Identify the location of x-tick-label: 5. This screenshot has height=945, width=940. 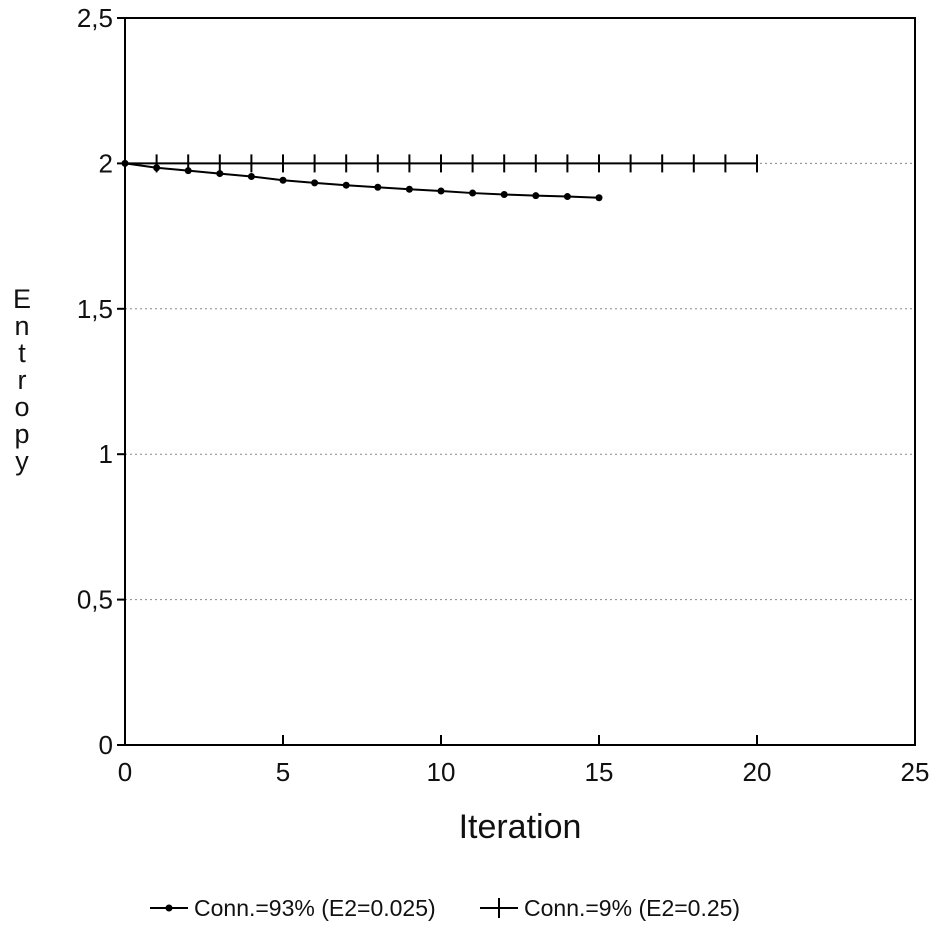
(283, 772).